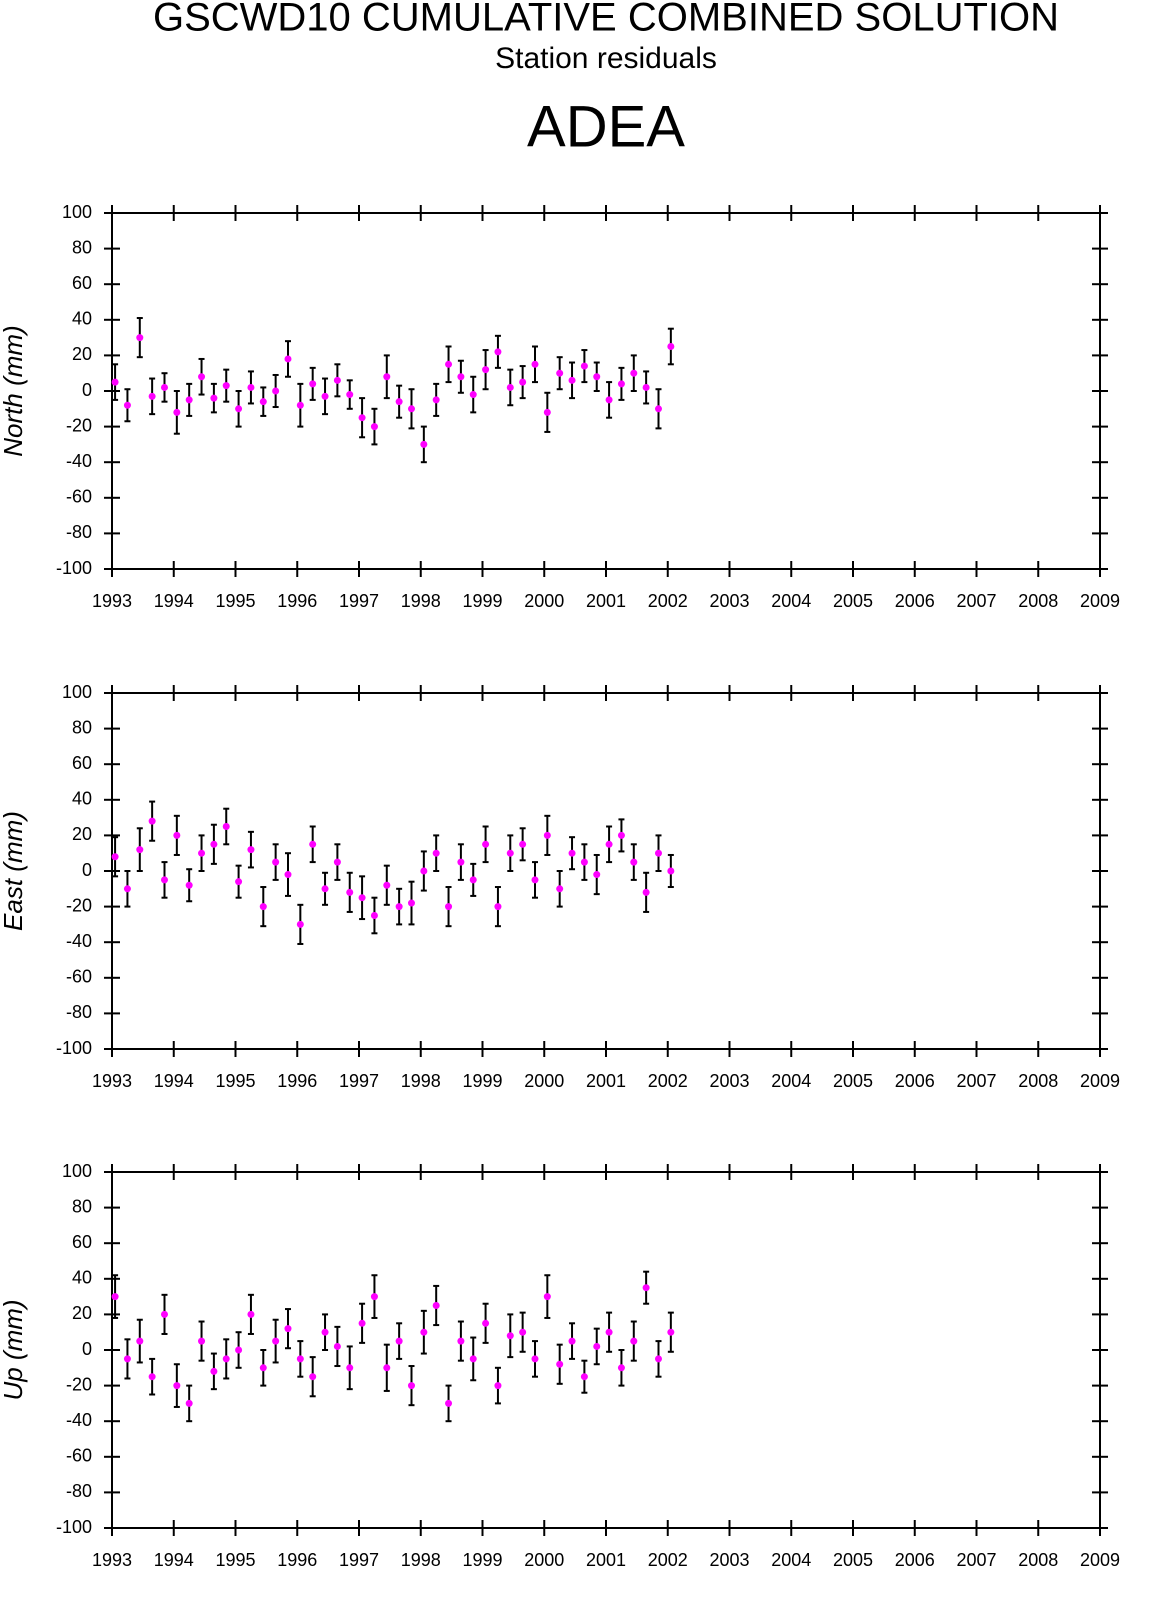 The width and height of the screenshot is (1160, 1621). What do you see at coordinates (853, 601) in the screenshot?
I see `x-tick-label: 2005` at bounding box center [853, 601].